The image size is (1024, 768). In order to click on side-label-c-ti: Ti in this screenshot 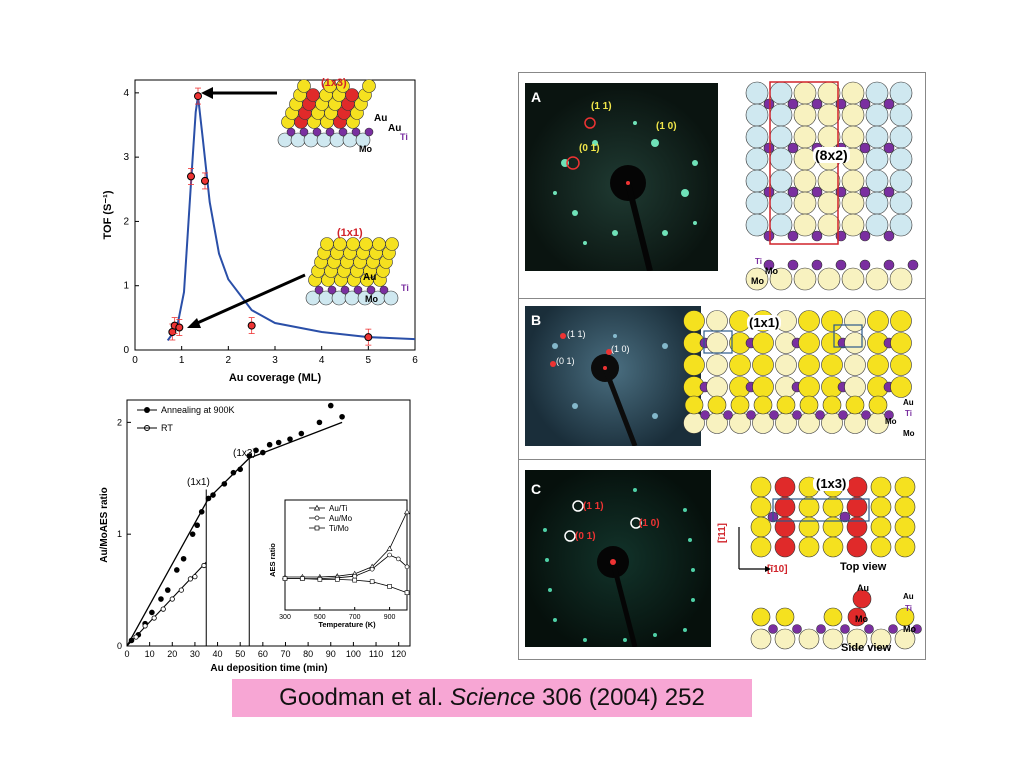, I will do `click(908, 608)`.